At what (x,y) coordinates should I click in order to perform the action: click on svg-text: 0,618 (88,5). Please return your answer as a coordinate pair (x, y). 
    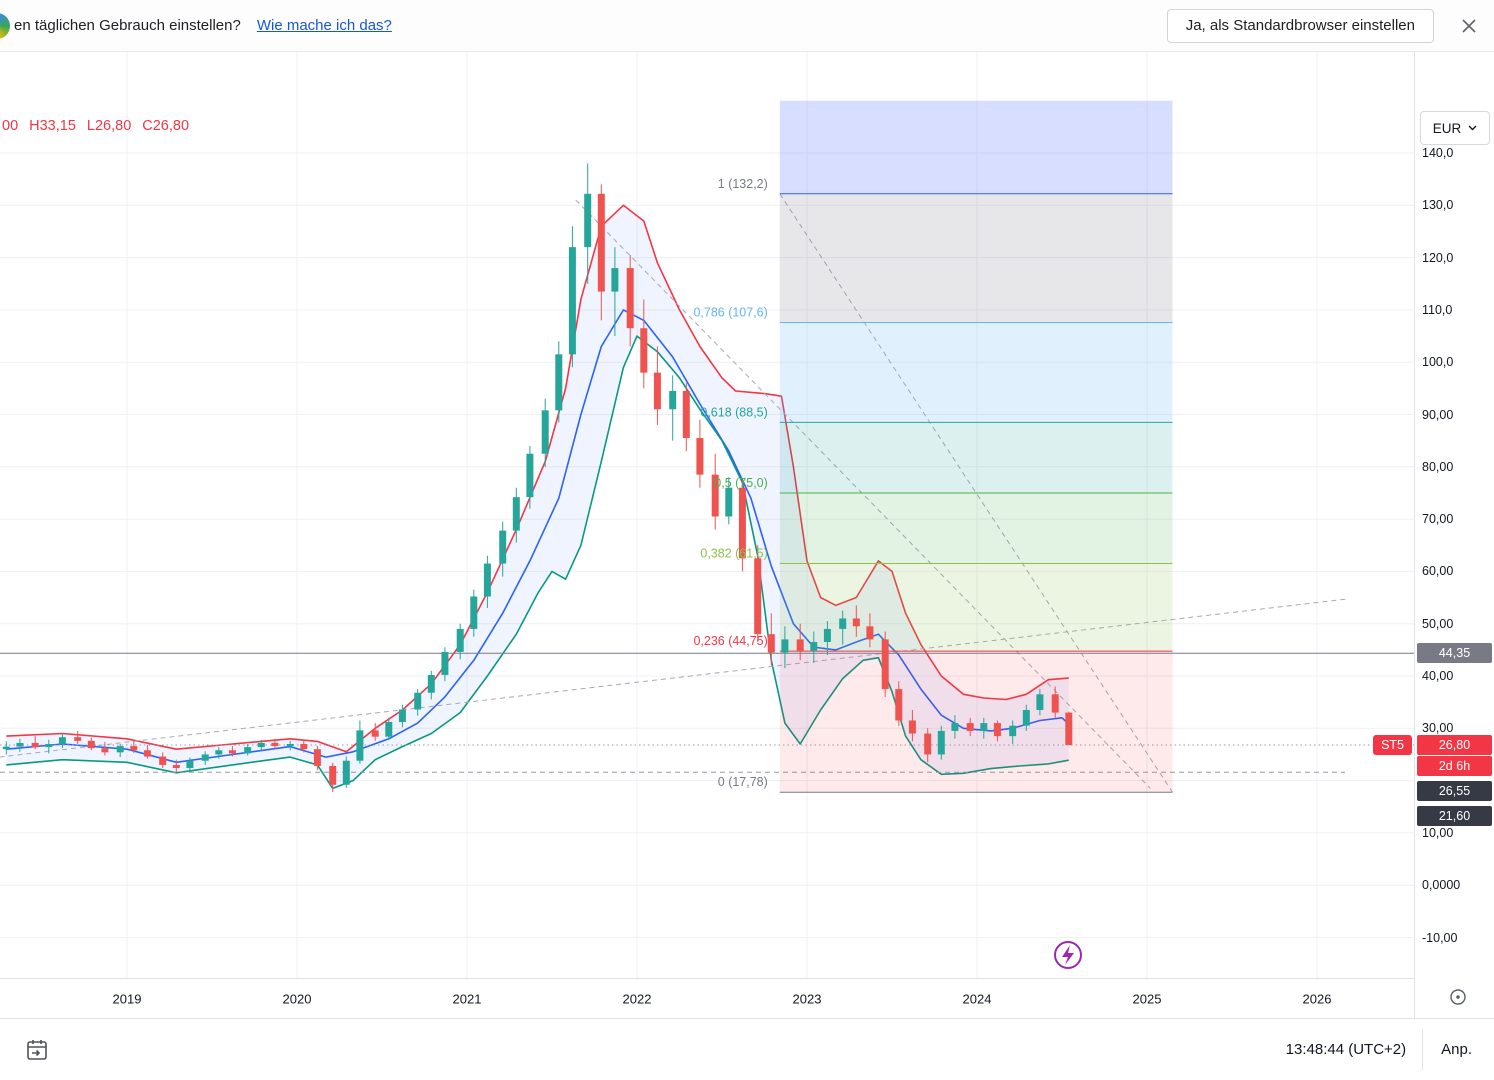
    Looking at the image, I should click on (733, 412).